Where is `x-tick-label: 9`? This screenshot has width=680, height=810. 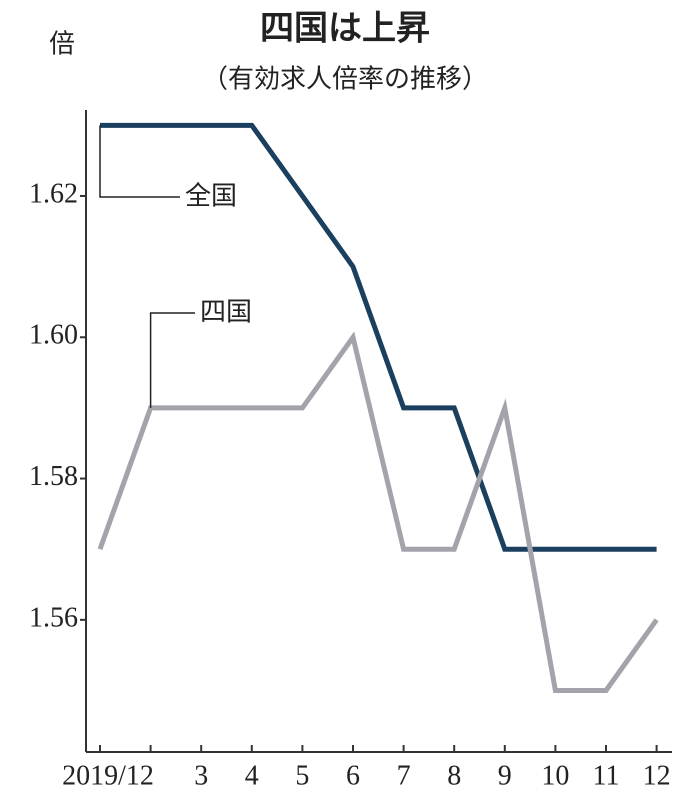
x-tick-label: 9 is located at coordinates (505, 775).